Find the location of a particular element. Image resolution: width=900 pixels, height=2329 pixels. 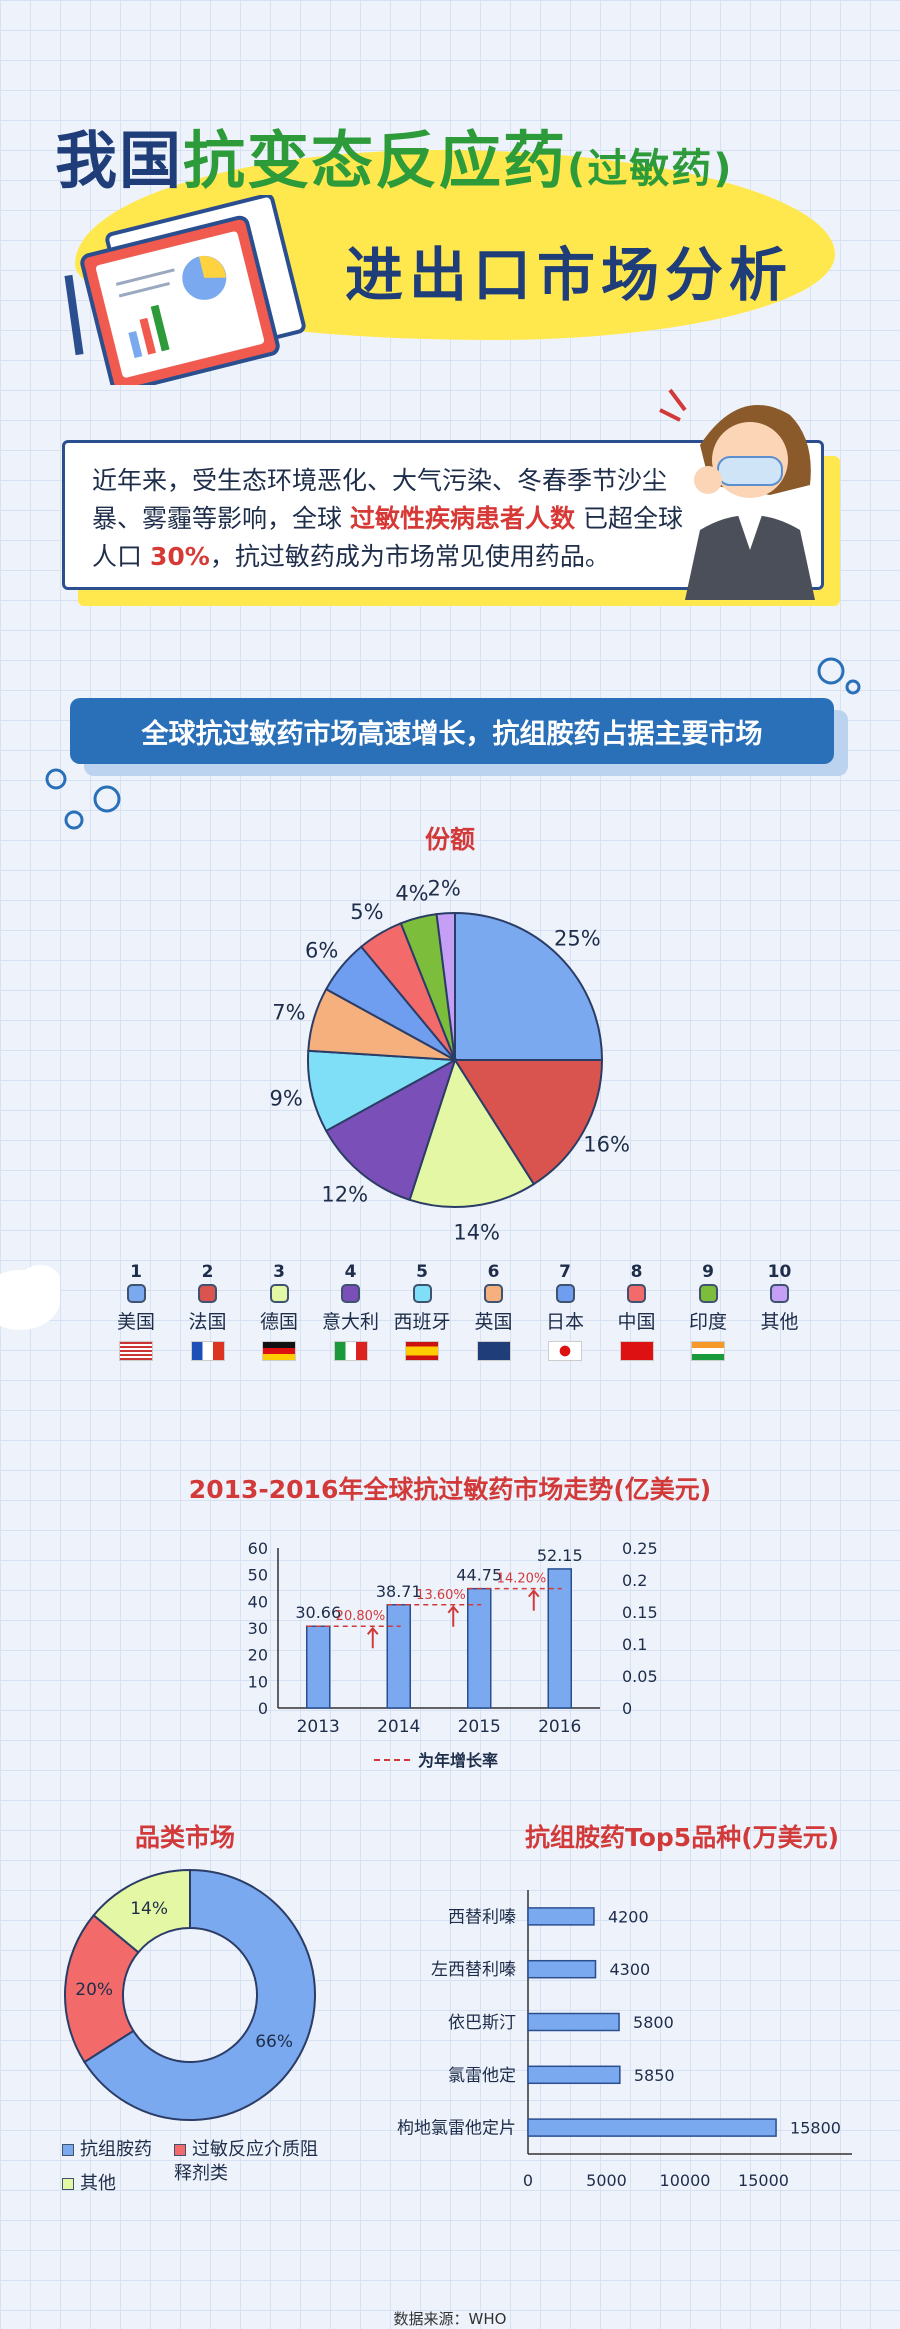

top5-title: 抗组胺药Top5品种(万美元) is located at coordinates (682, 1837).